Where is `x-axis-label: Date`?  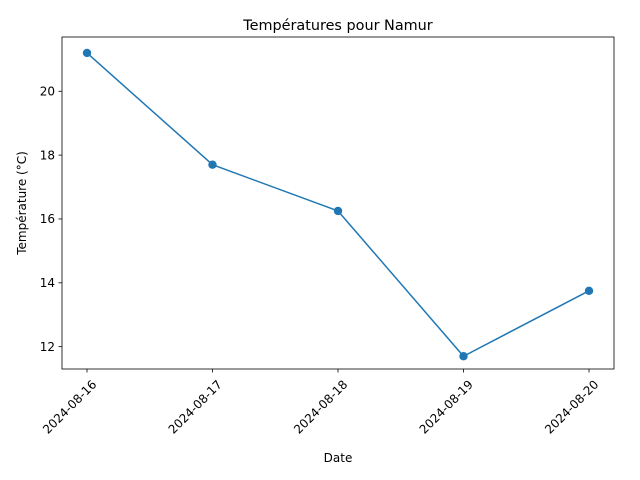
x-axis-label: Date is located at coordinates (338, 458).